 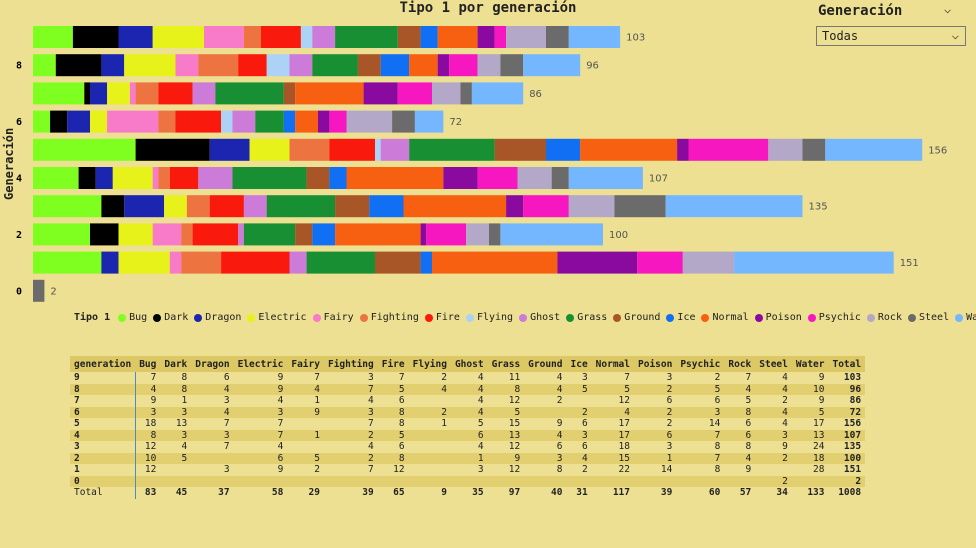 I want to click on bar-segment-rock-gen1, so click(x=708, y=262).